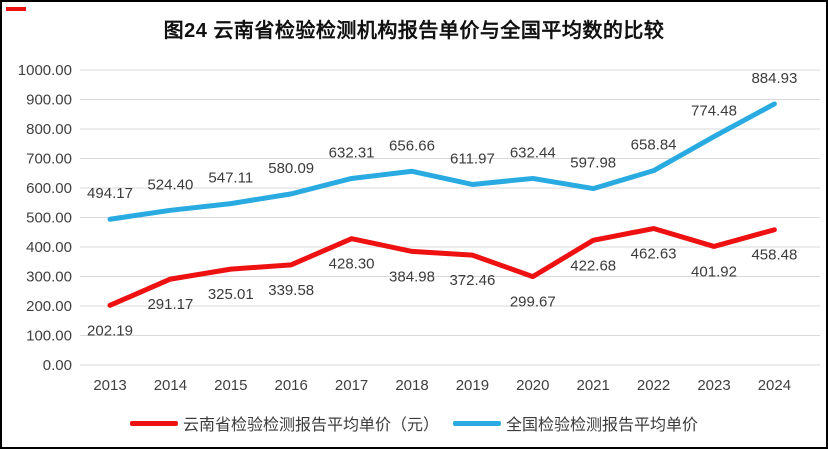  What do you see at coordinates (414, 31) in the screenshot?
I see `chart-title: 图24 云南省检验检测机构报告单价与全国平均数的比较` at bounding box center [414, 31].